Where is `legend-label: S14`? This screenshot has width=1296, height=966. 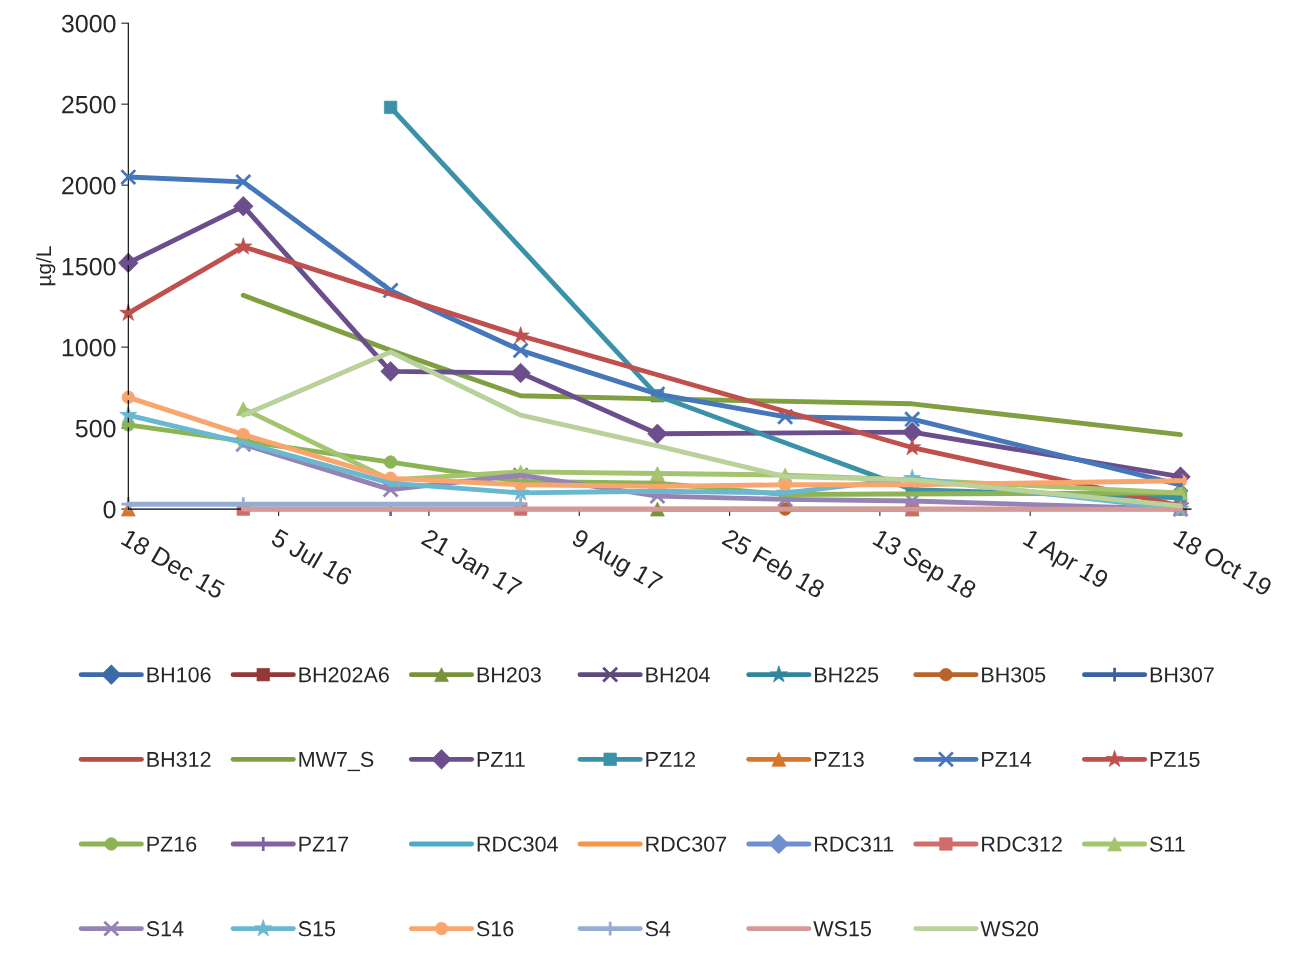 legend-label: S14 is located at coordinates (165, 929).